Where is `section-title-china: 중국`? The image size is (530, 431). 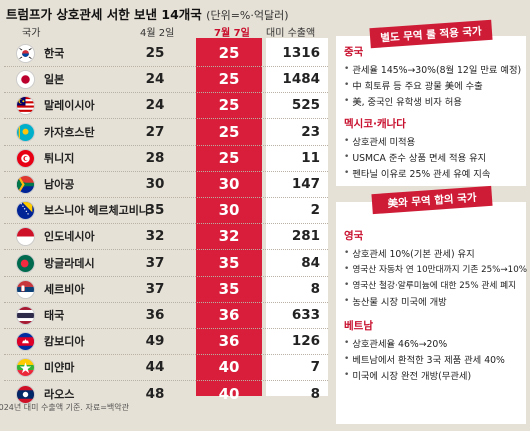
section-title-china: 중국 is located at coordinates (354, 52).